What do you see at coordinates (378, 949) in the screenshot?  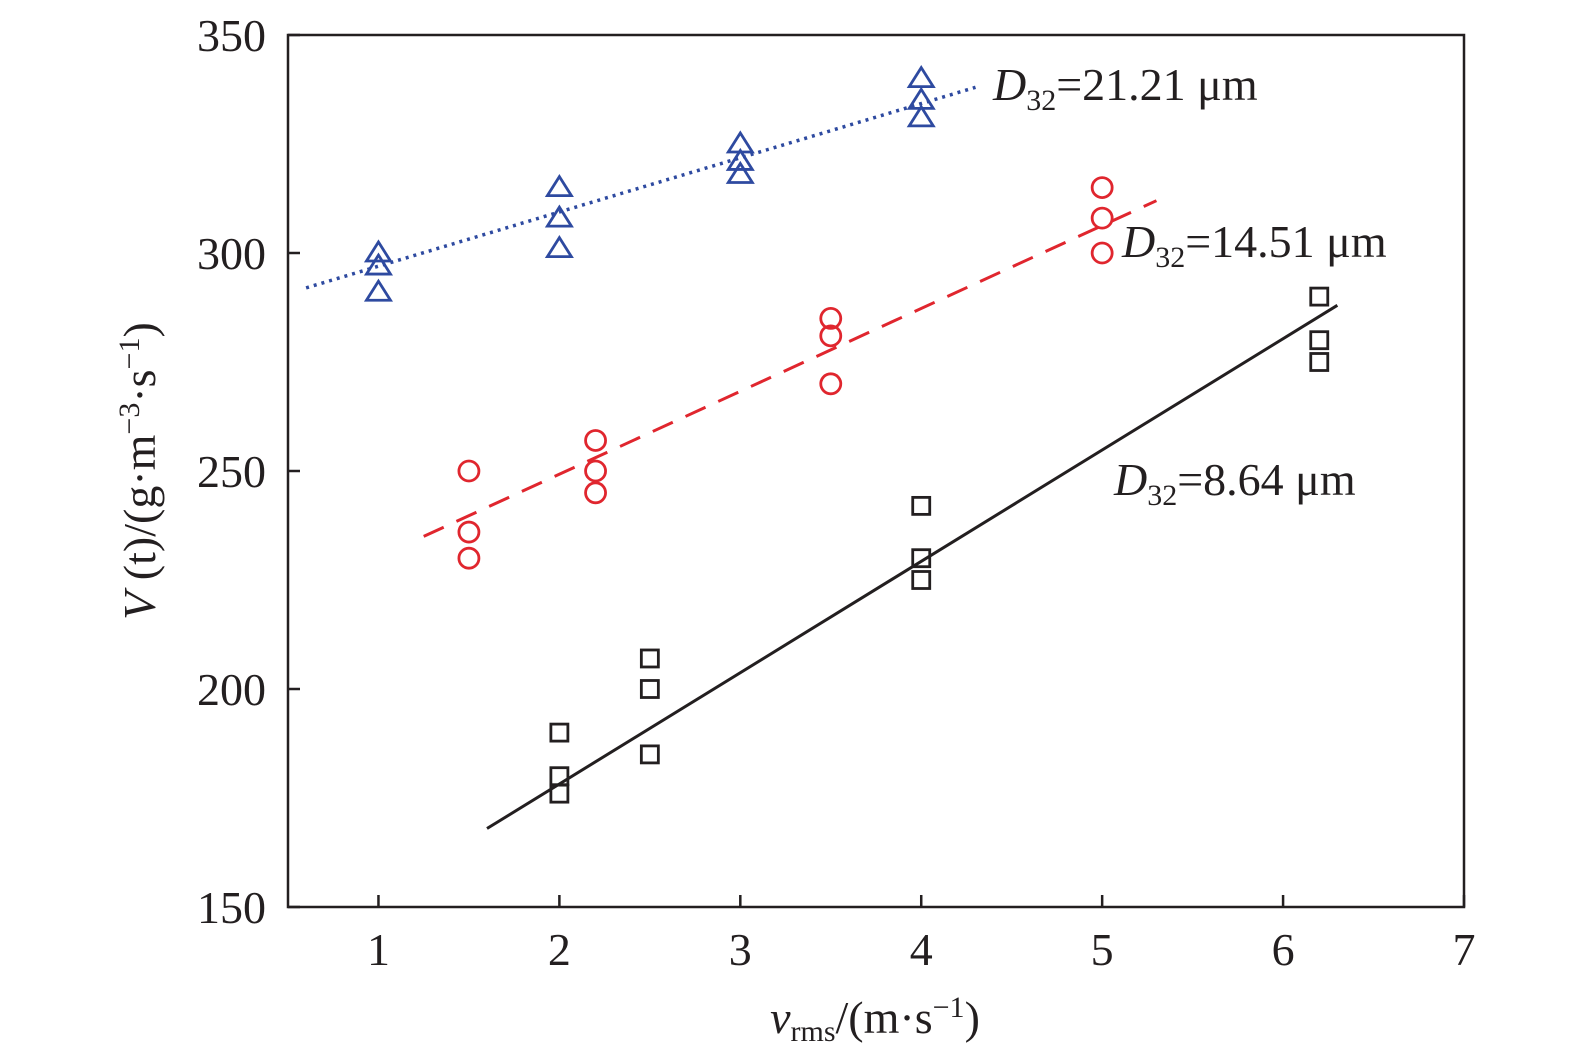 I see `x-tick-label: 1` at bounding box center [378, 949].